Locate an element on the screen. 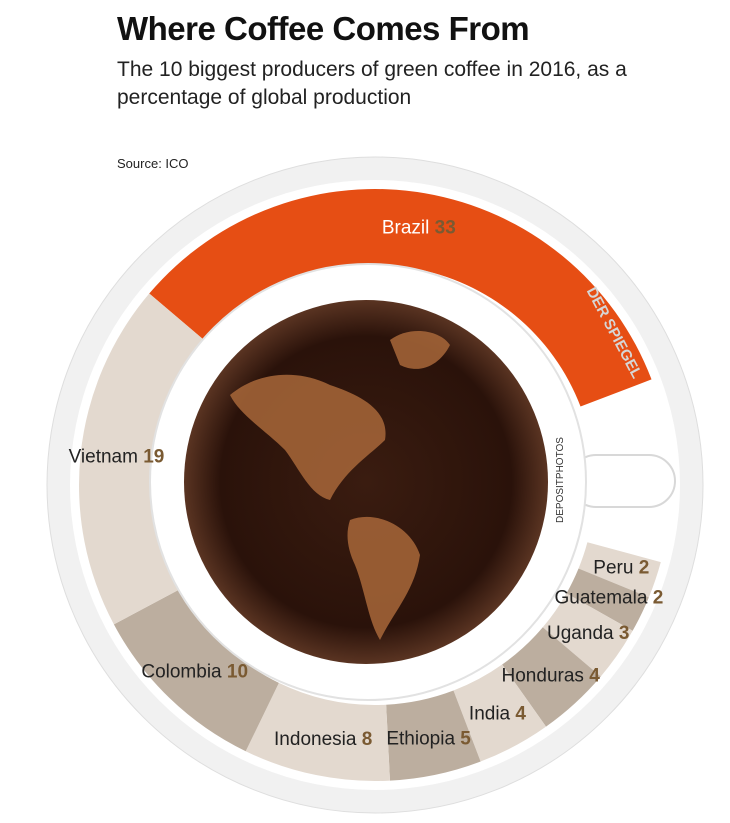 The width and height of the screenshot is (730, 823). photo-credit: DEPOSITPHOTOS is located at coordinates (560, 480).